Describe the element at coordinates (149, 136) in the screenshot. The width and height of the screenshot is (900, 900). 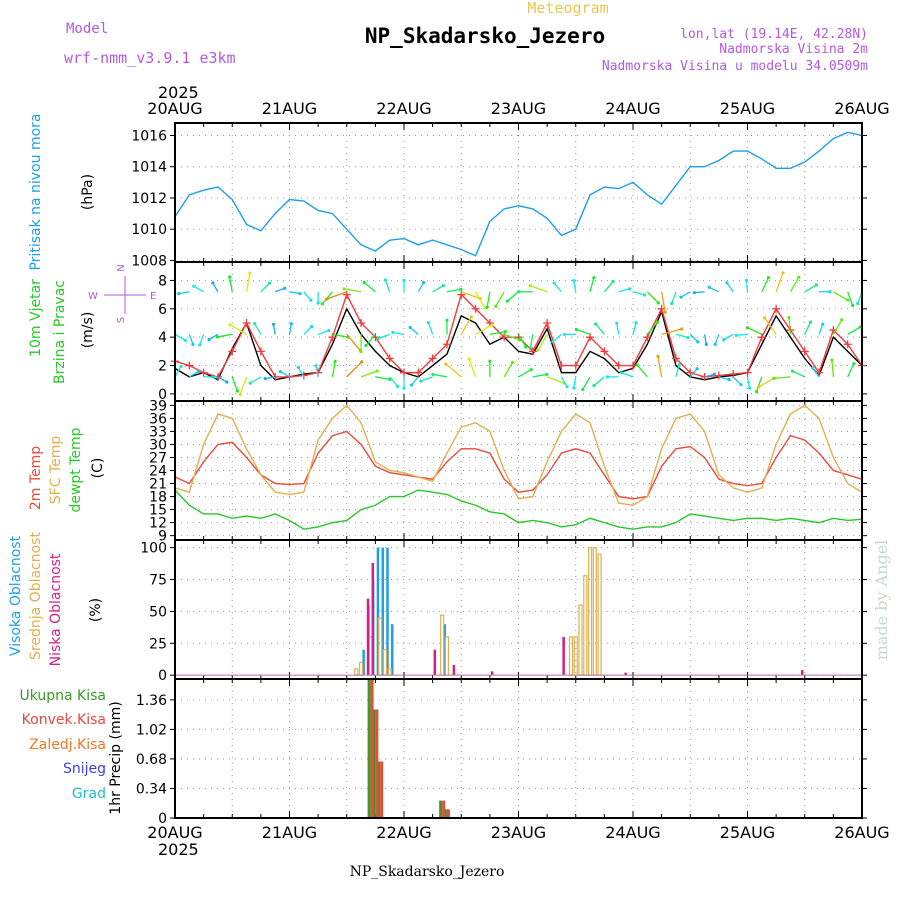
I see `y-tick-label: 1016` at that location.